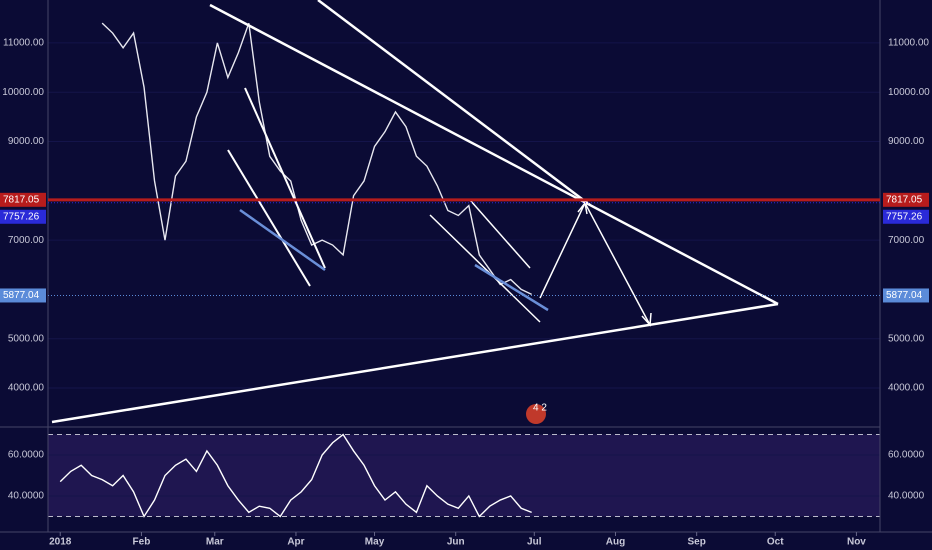 This screenshot has width=932, height=550. What do you see at coordinates (646, 319) in the screenshot?
I see `arrow-head` at bounding box center [646, 319].